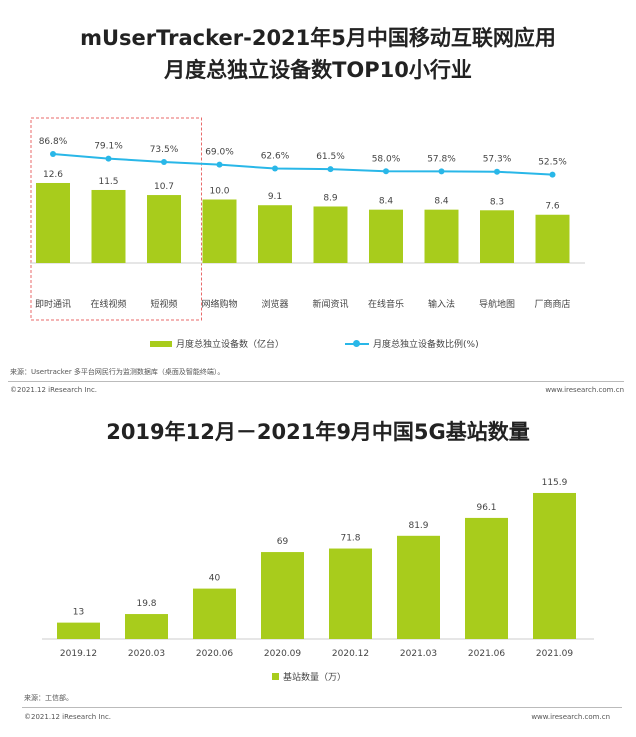 Image resolution: width=636 pixels, height=737 pixels. What do you see at coordinates (552, 163) in the screenshot?
I see `line-value-label: 52.5%` at bounding box center [552, 163].